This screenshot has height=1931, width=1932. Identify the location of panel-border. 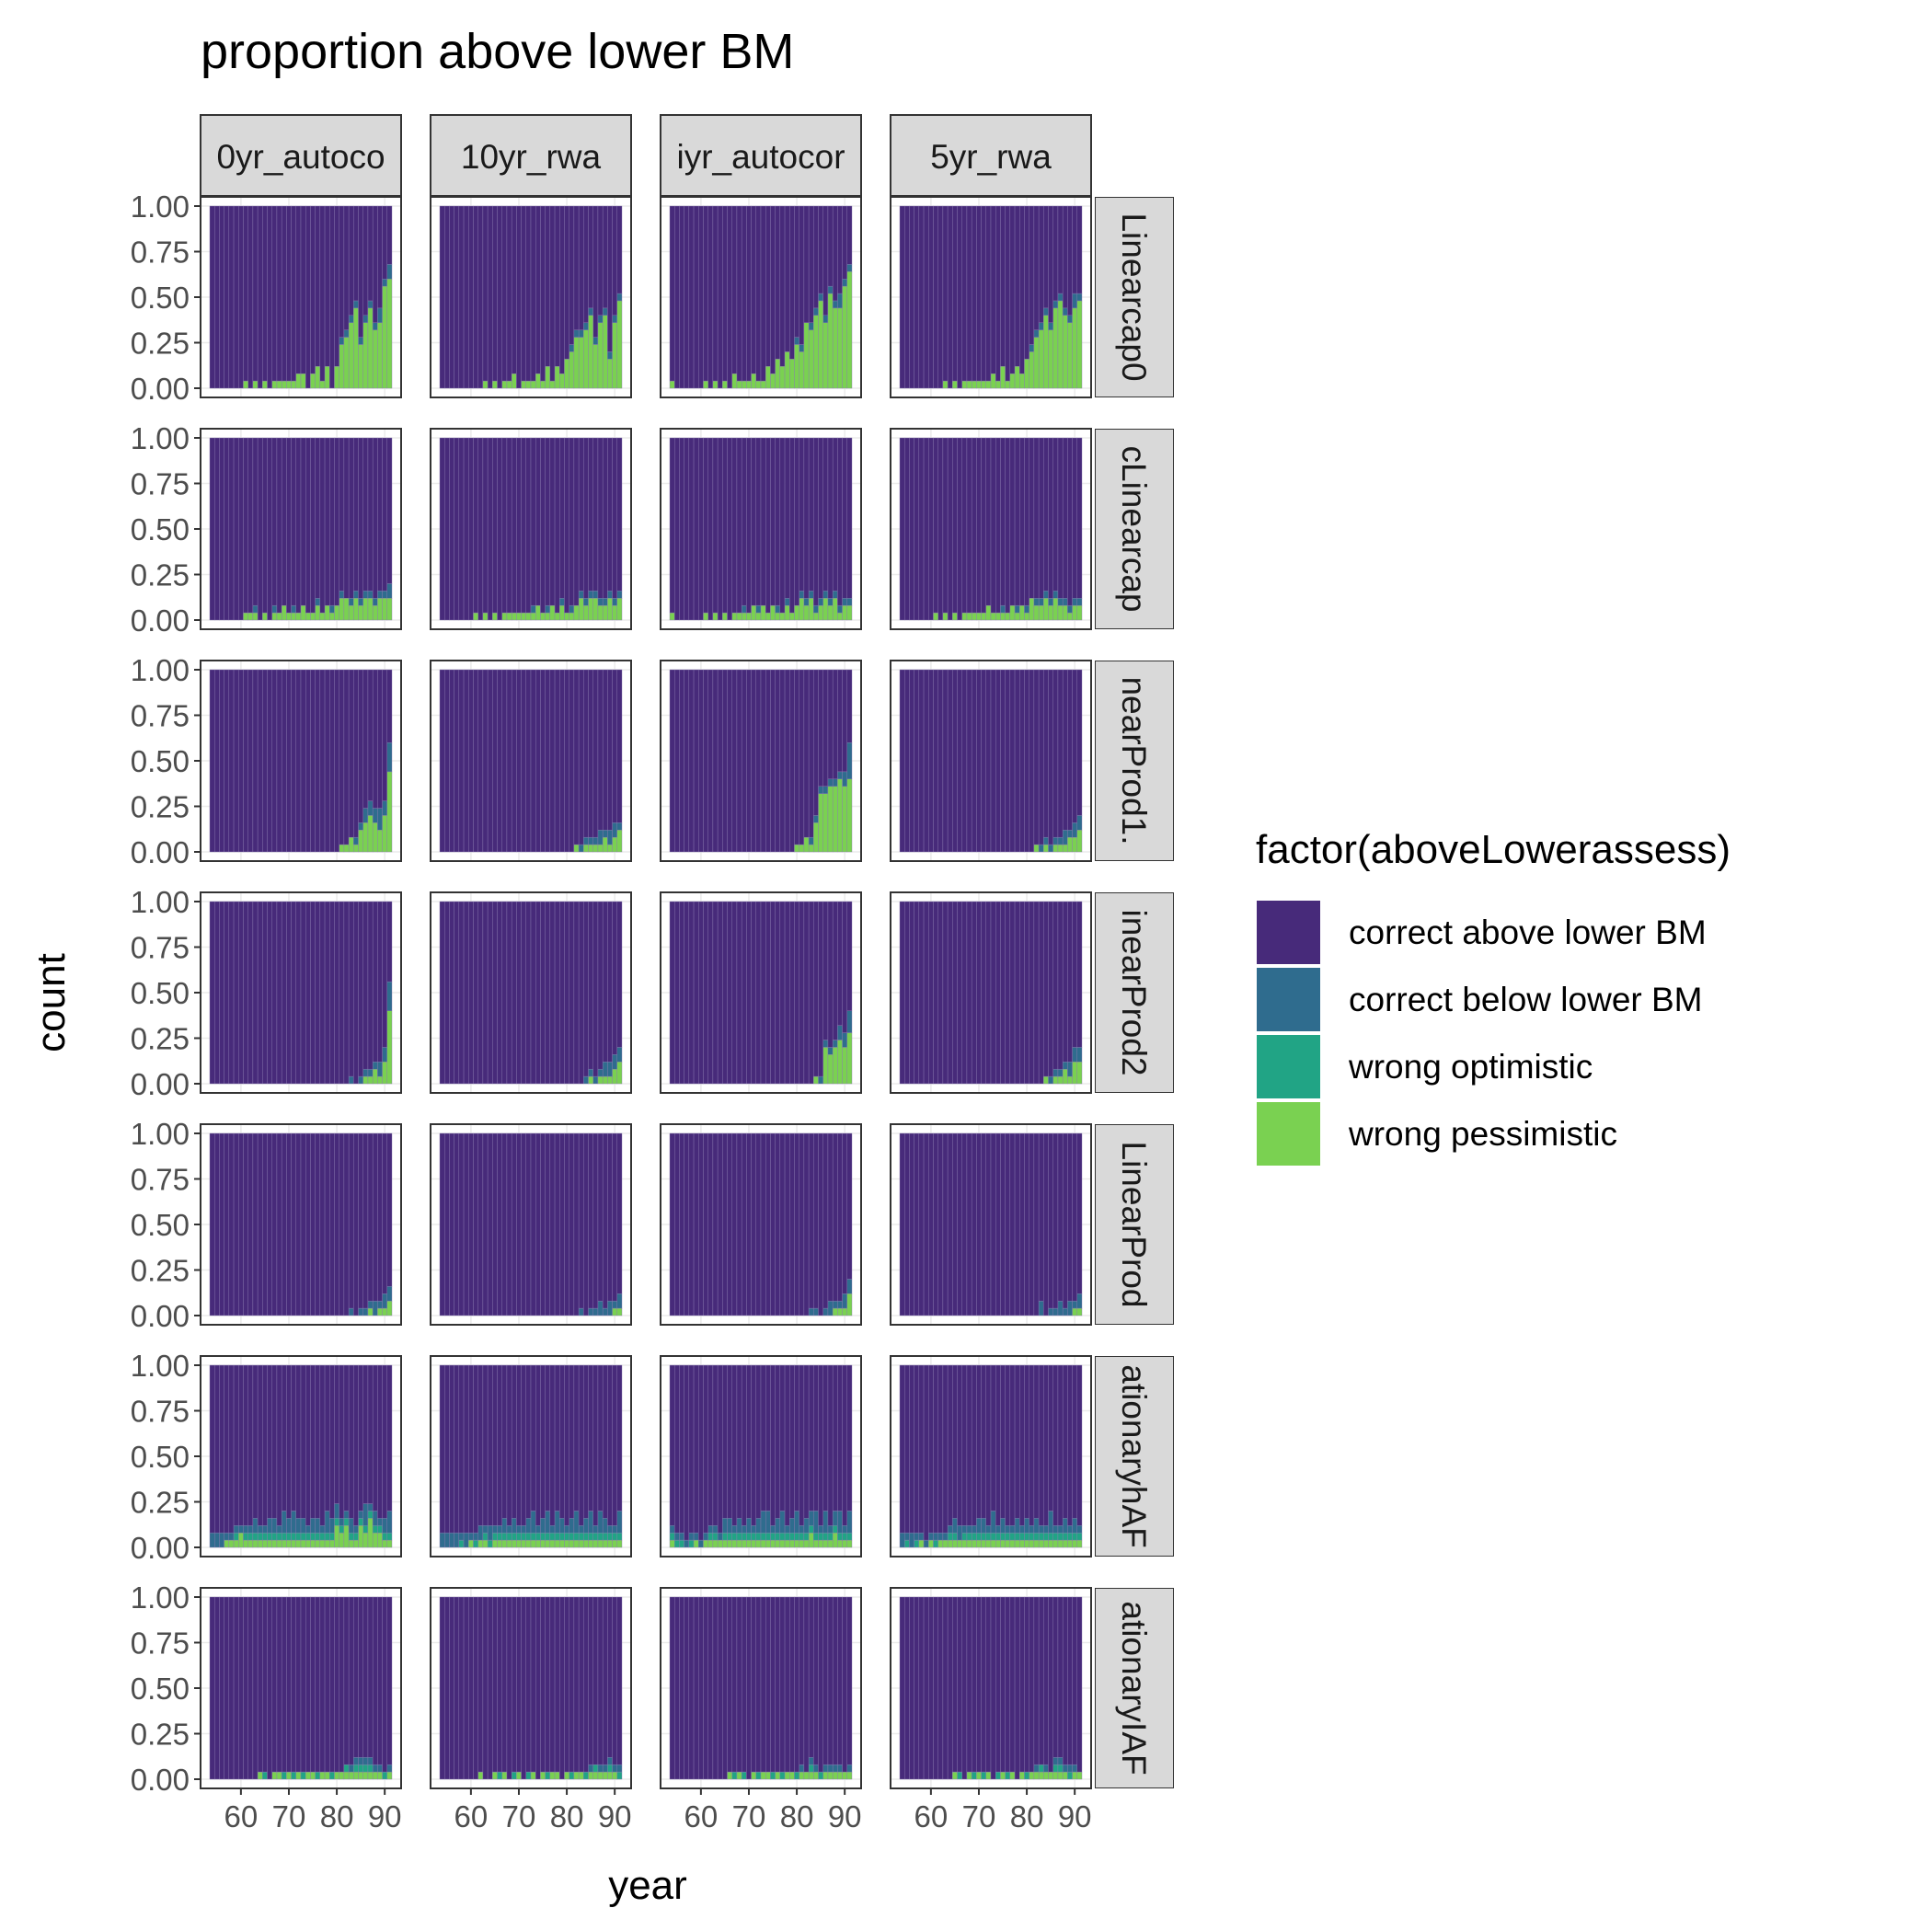
(991, 1456).